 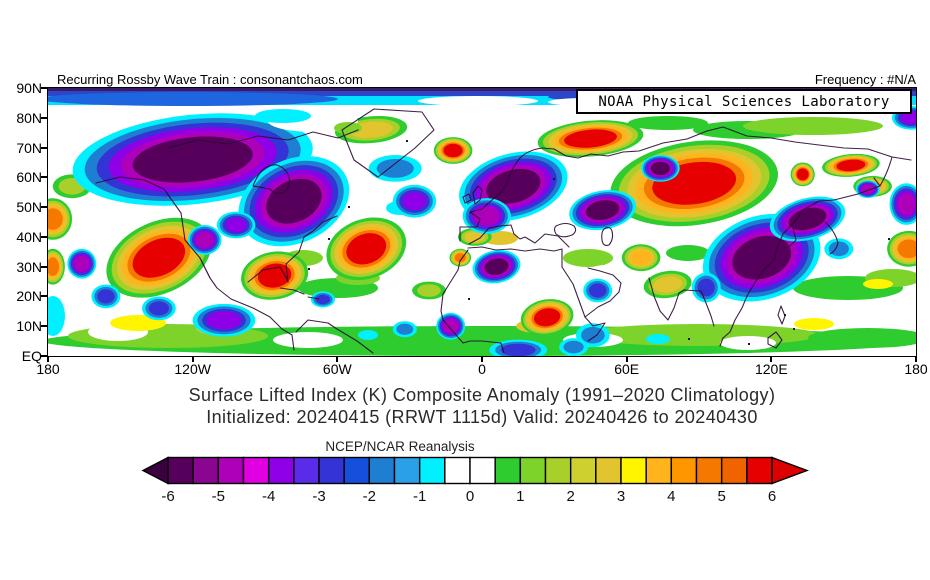 I want to click on noaa-credit-text: NOAA Physical Sciences Laboratory, so click(x=744, y=101).